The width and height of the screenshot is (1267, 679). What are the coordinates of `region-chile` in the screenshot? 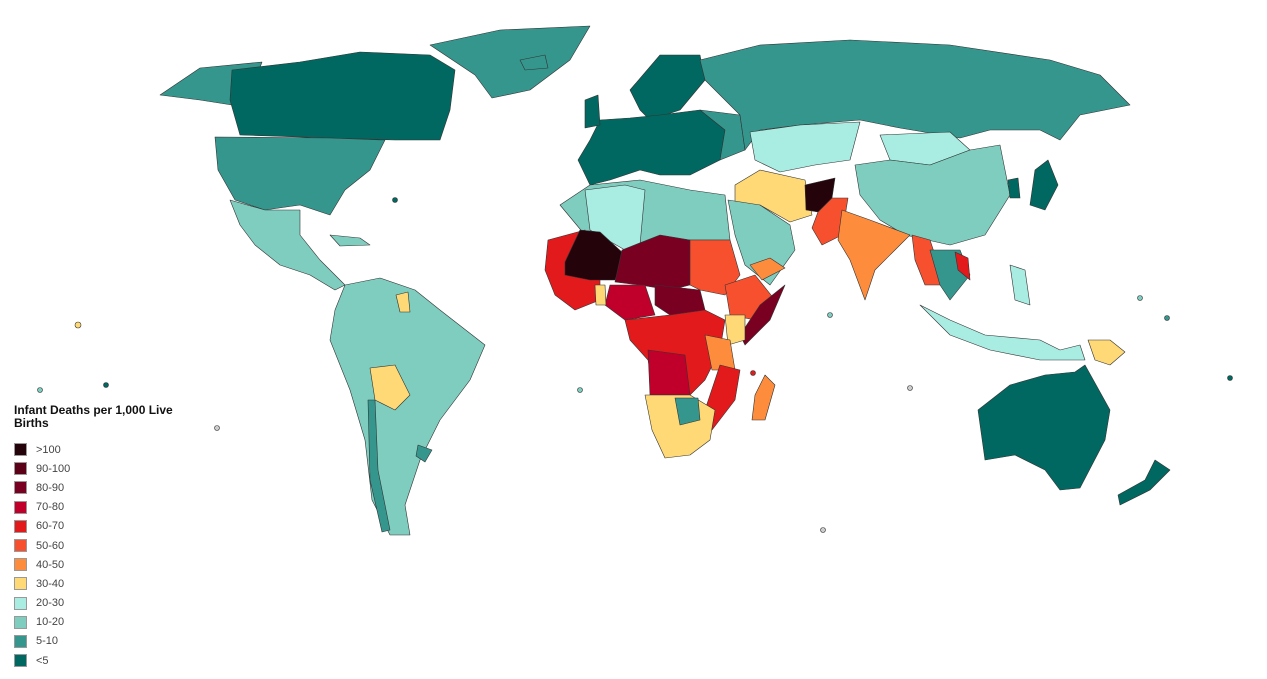 It's located at (379, 466).